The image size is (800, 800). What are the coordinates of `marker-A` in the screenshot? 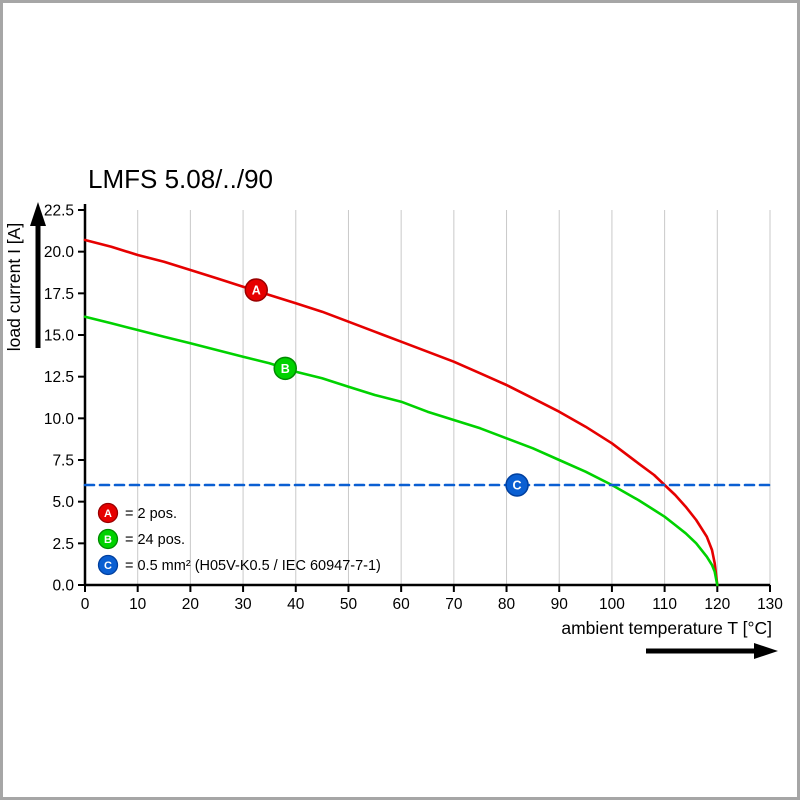 It's located at (256, 290).